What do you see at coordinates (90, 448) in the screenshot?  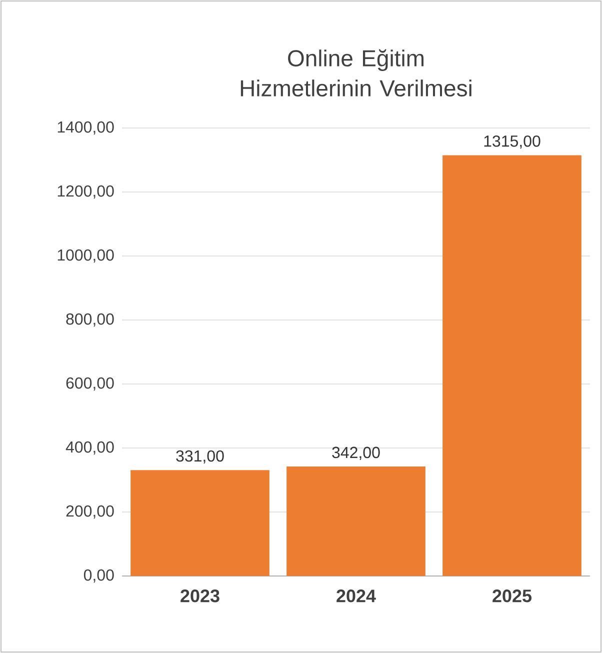 I see `y-tick-label: 400,00` at bounding box center [90, 448].